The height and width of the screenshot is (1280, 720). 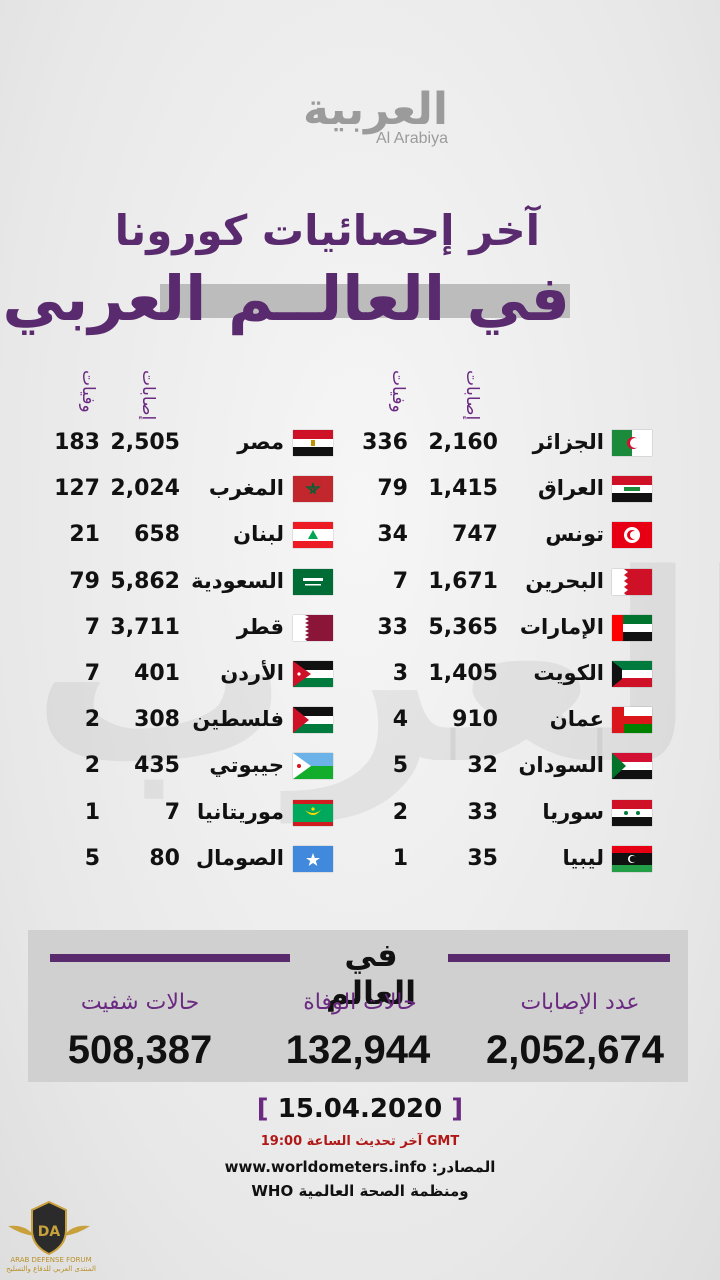 I want to click on country-row: المغرب 2,024 127, so click(x=360, y=490).